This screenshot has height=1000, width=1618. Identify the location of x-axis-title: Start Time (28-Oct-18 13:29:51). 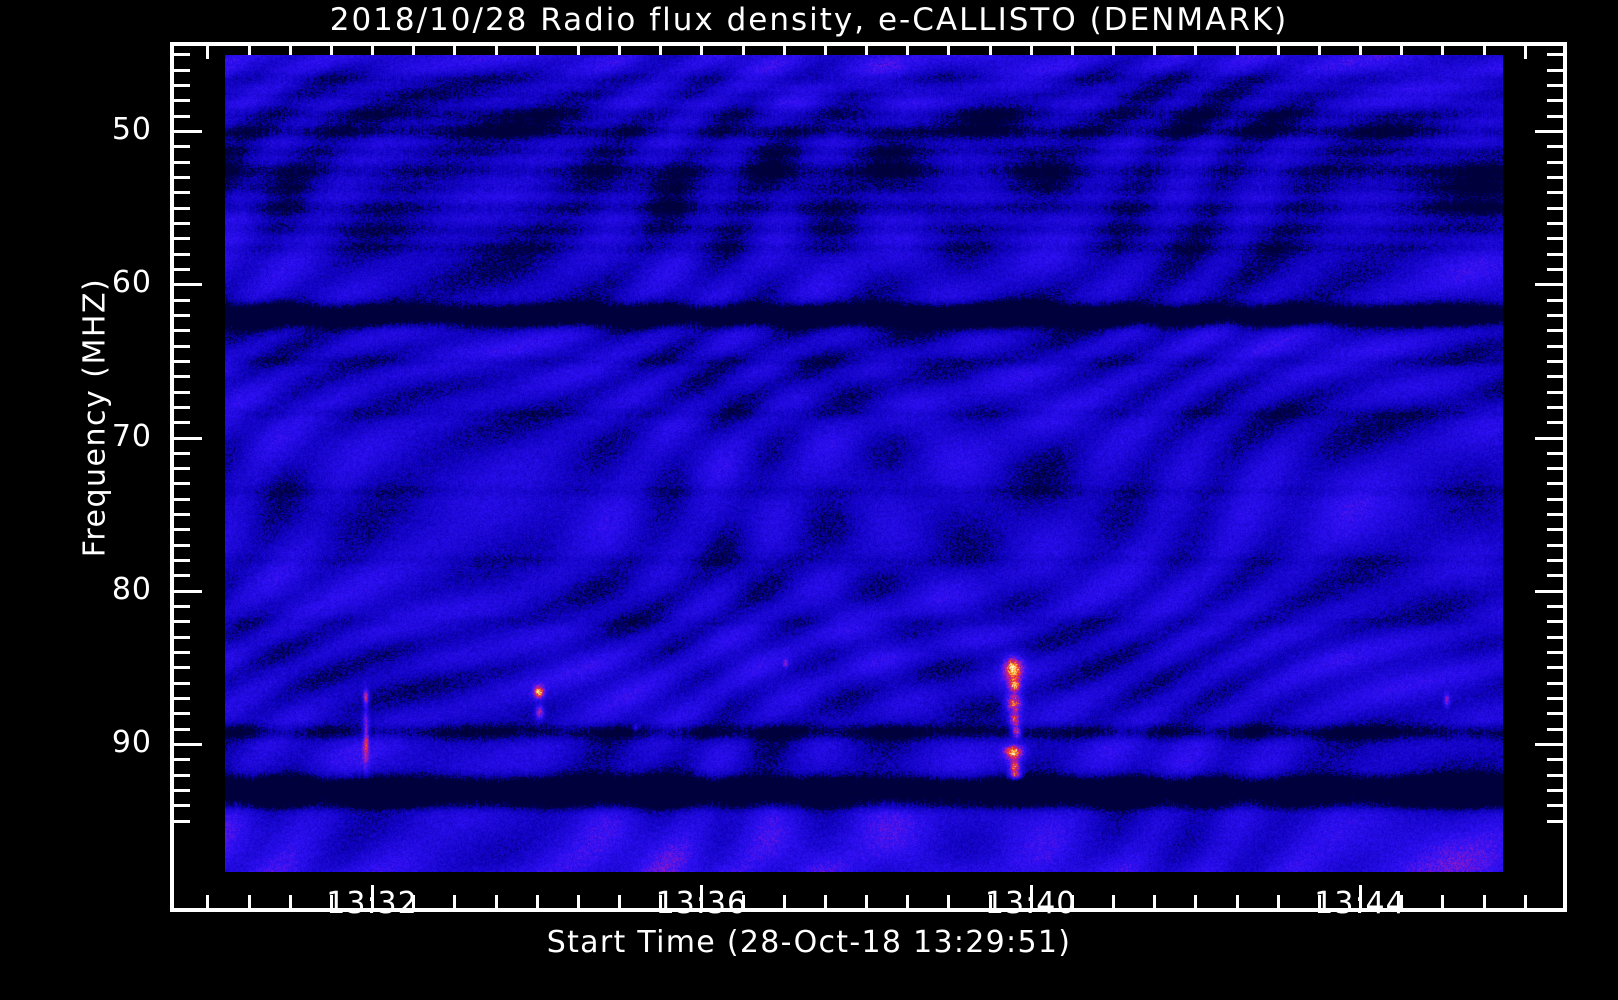
(809, 942).